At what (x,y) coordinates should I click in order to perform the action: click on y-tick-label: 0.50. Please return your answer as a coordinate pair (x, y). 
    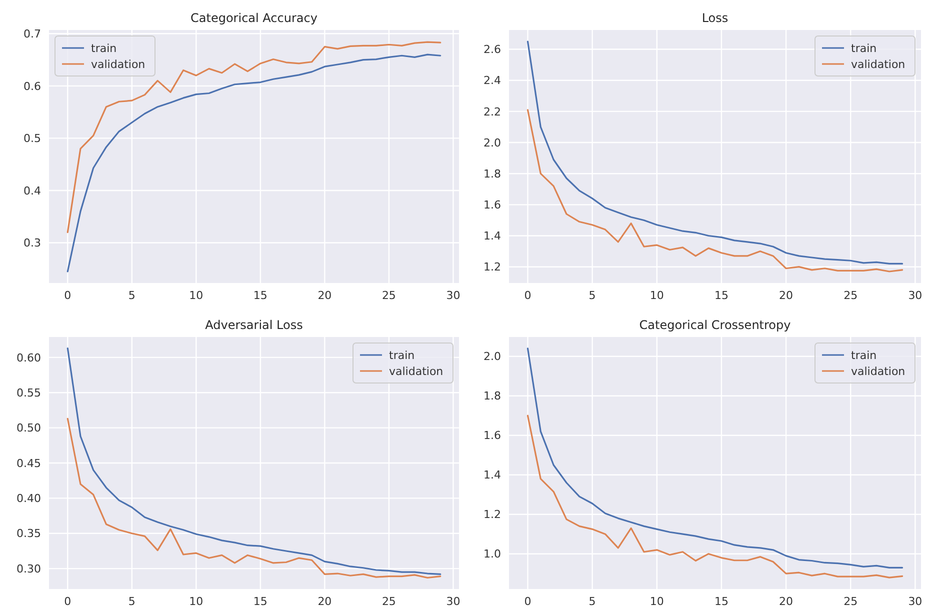
    Looking at the image, I should click on (28, 428).